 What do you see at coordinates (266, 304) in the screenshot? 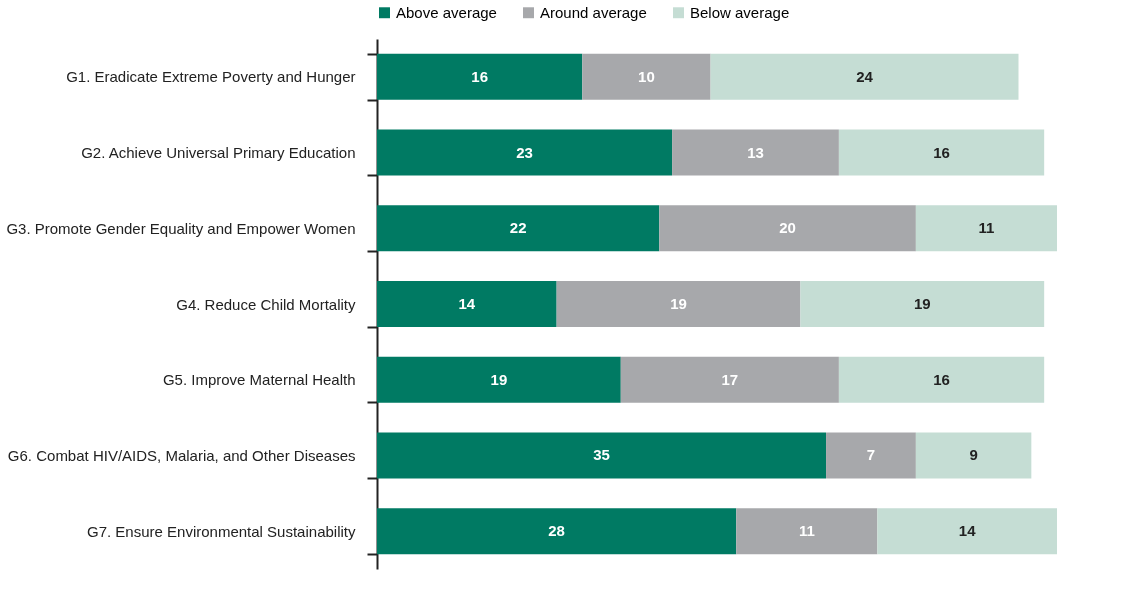
I see `y-tick-label: G4. Reduce Child Mortality` at bounding box center [266, 304].